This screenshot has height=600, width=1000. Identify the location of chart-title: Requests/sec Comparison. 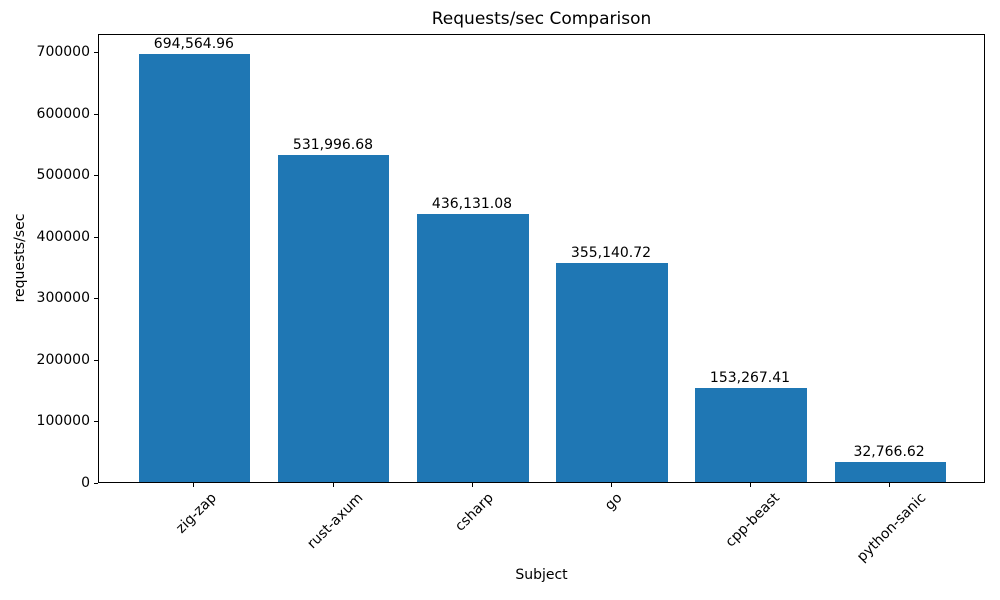
(541, 19).